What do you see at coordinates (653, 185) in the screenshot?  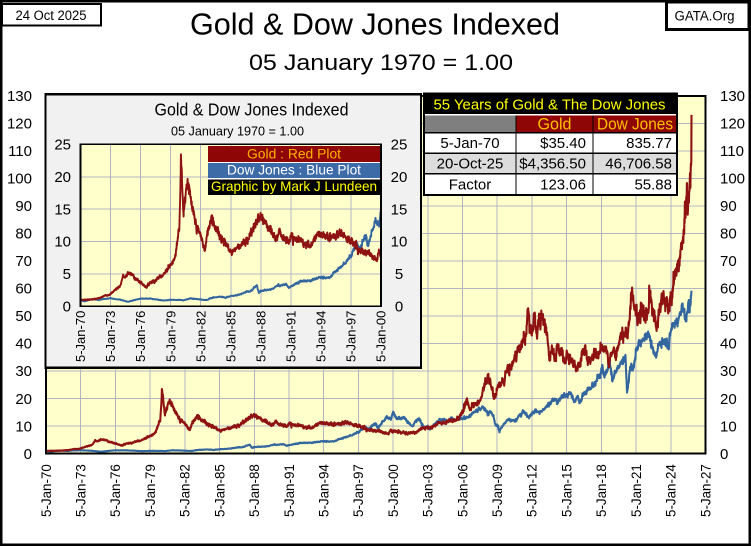 I see `svg-text: 55.88` at bounding box center [653, 185].